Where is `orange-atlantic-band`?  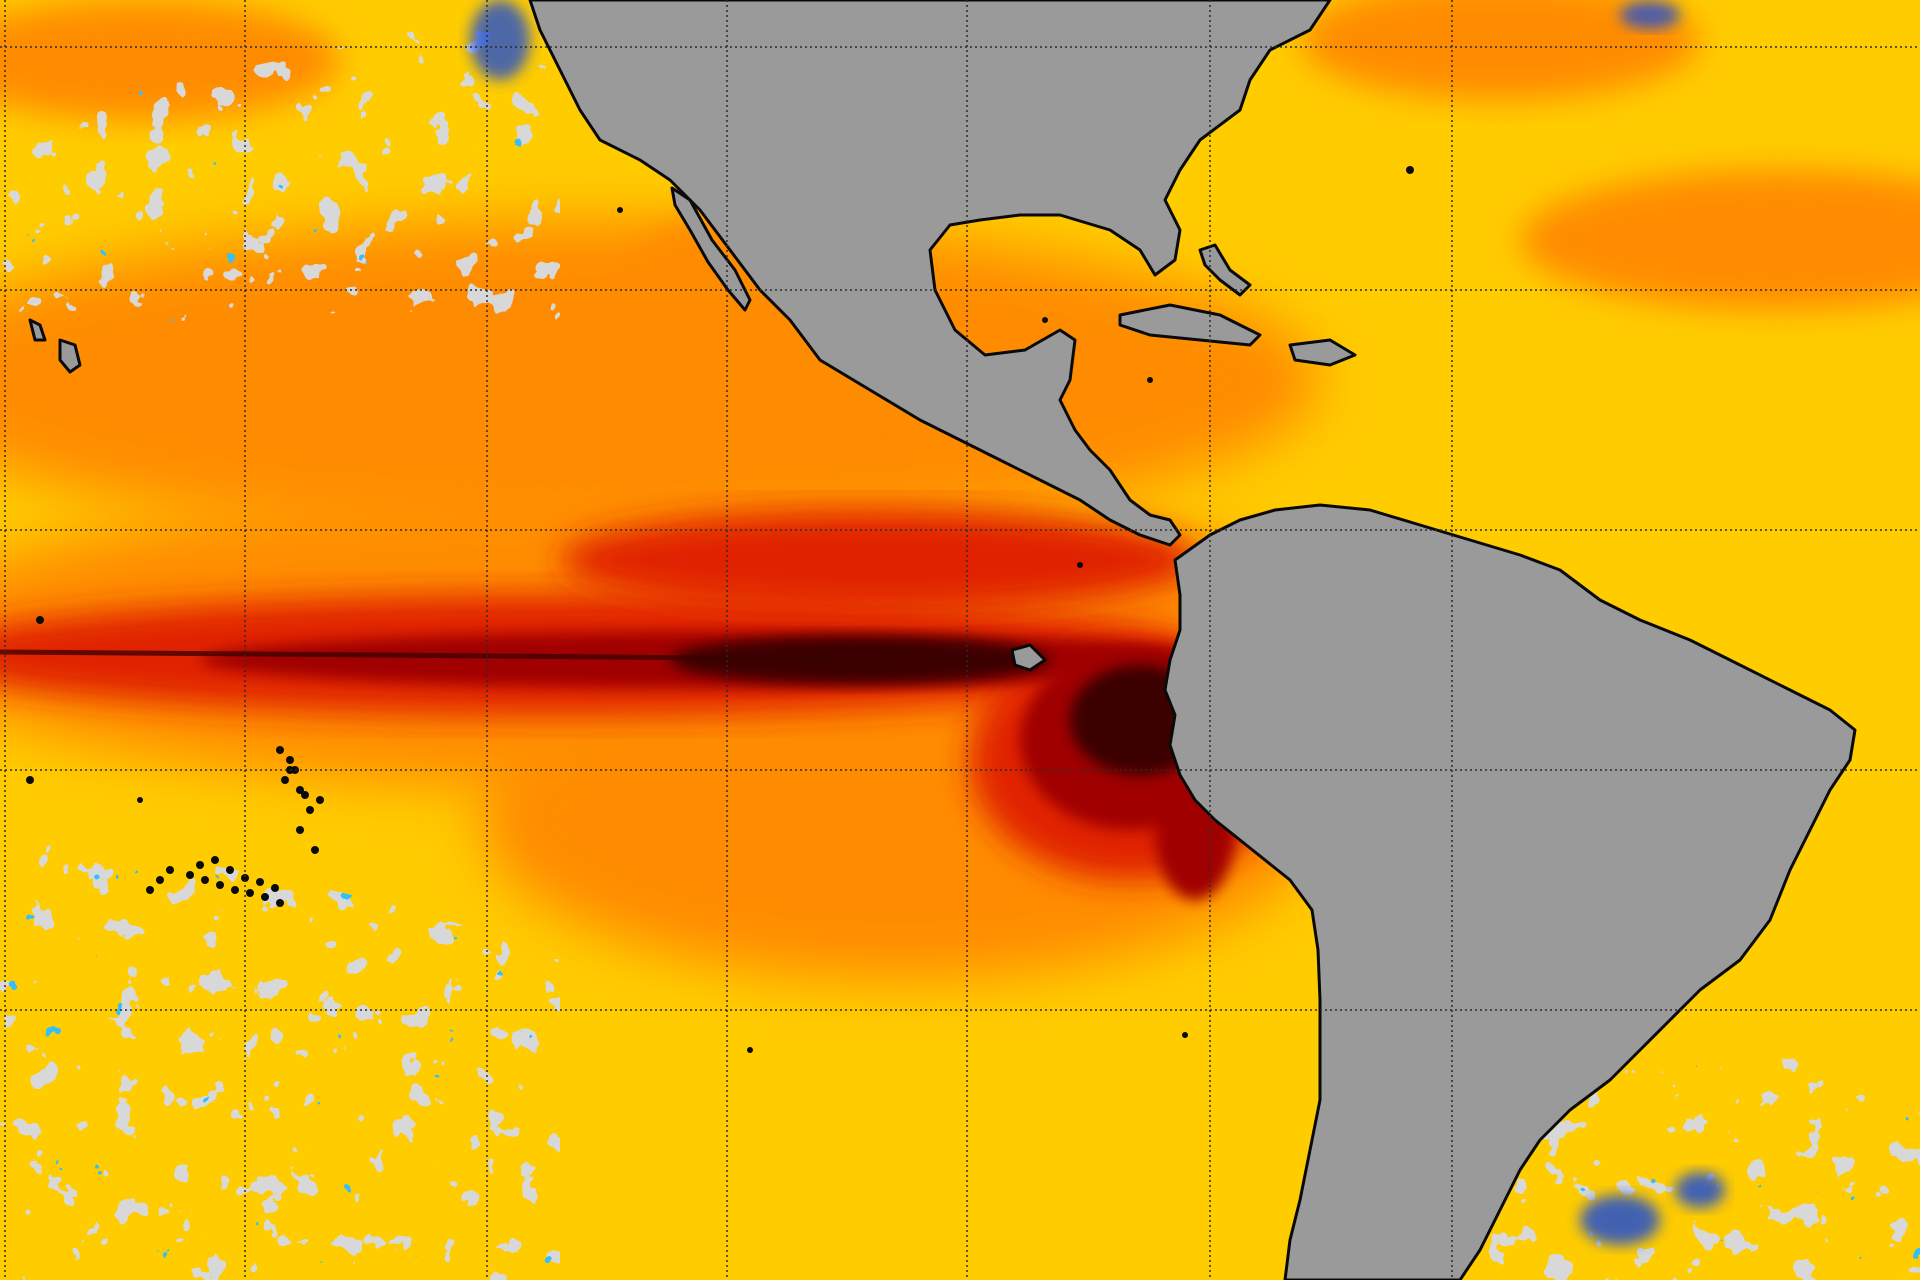
orange-atlantic-band is located at coordinates (1720, 240).